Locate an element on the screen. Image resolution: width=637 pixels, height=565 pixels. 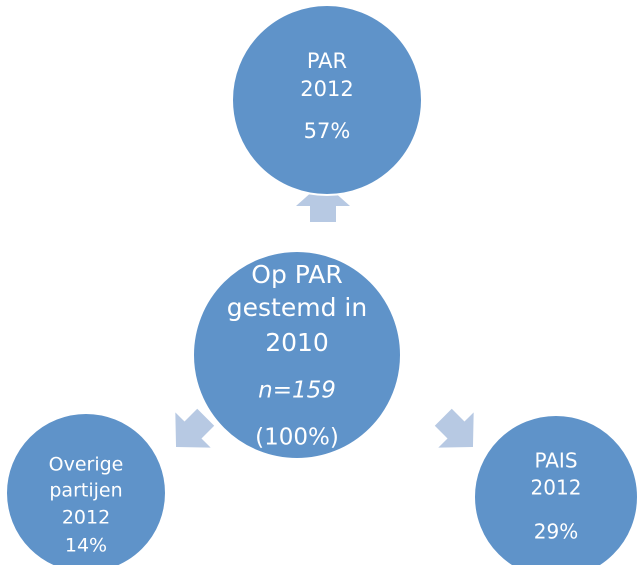
node-text: PAIS is located at coordinates (555, 461).